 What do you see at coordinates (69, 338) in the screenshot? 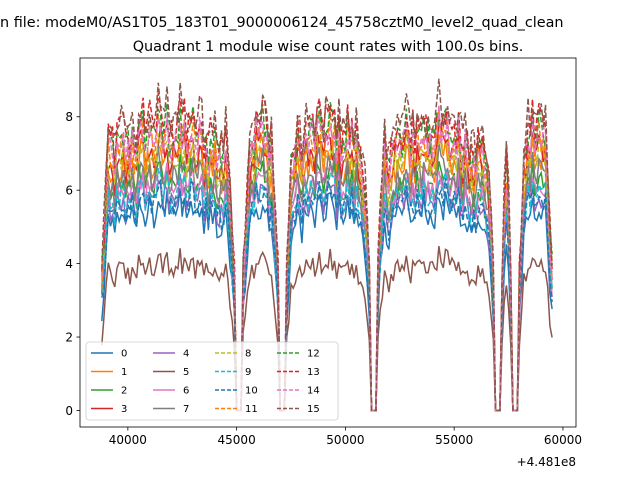
I see `y-tick-label: 2` at bounding box center [69, 338].